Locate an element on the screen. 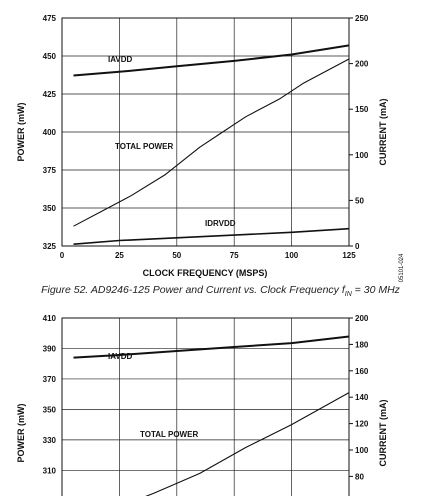 This screenshot has width=441, height=496. chart-bottom-left-ticks: 310 330 350 370 390 410 is located at coordinates (50, 394).